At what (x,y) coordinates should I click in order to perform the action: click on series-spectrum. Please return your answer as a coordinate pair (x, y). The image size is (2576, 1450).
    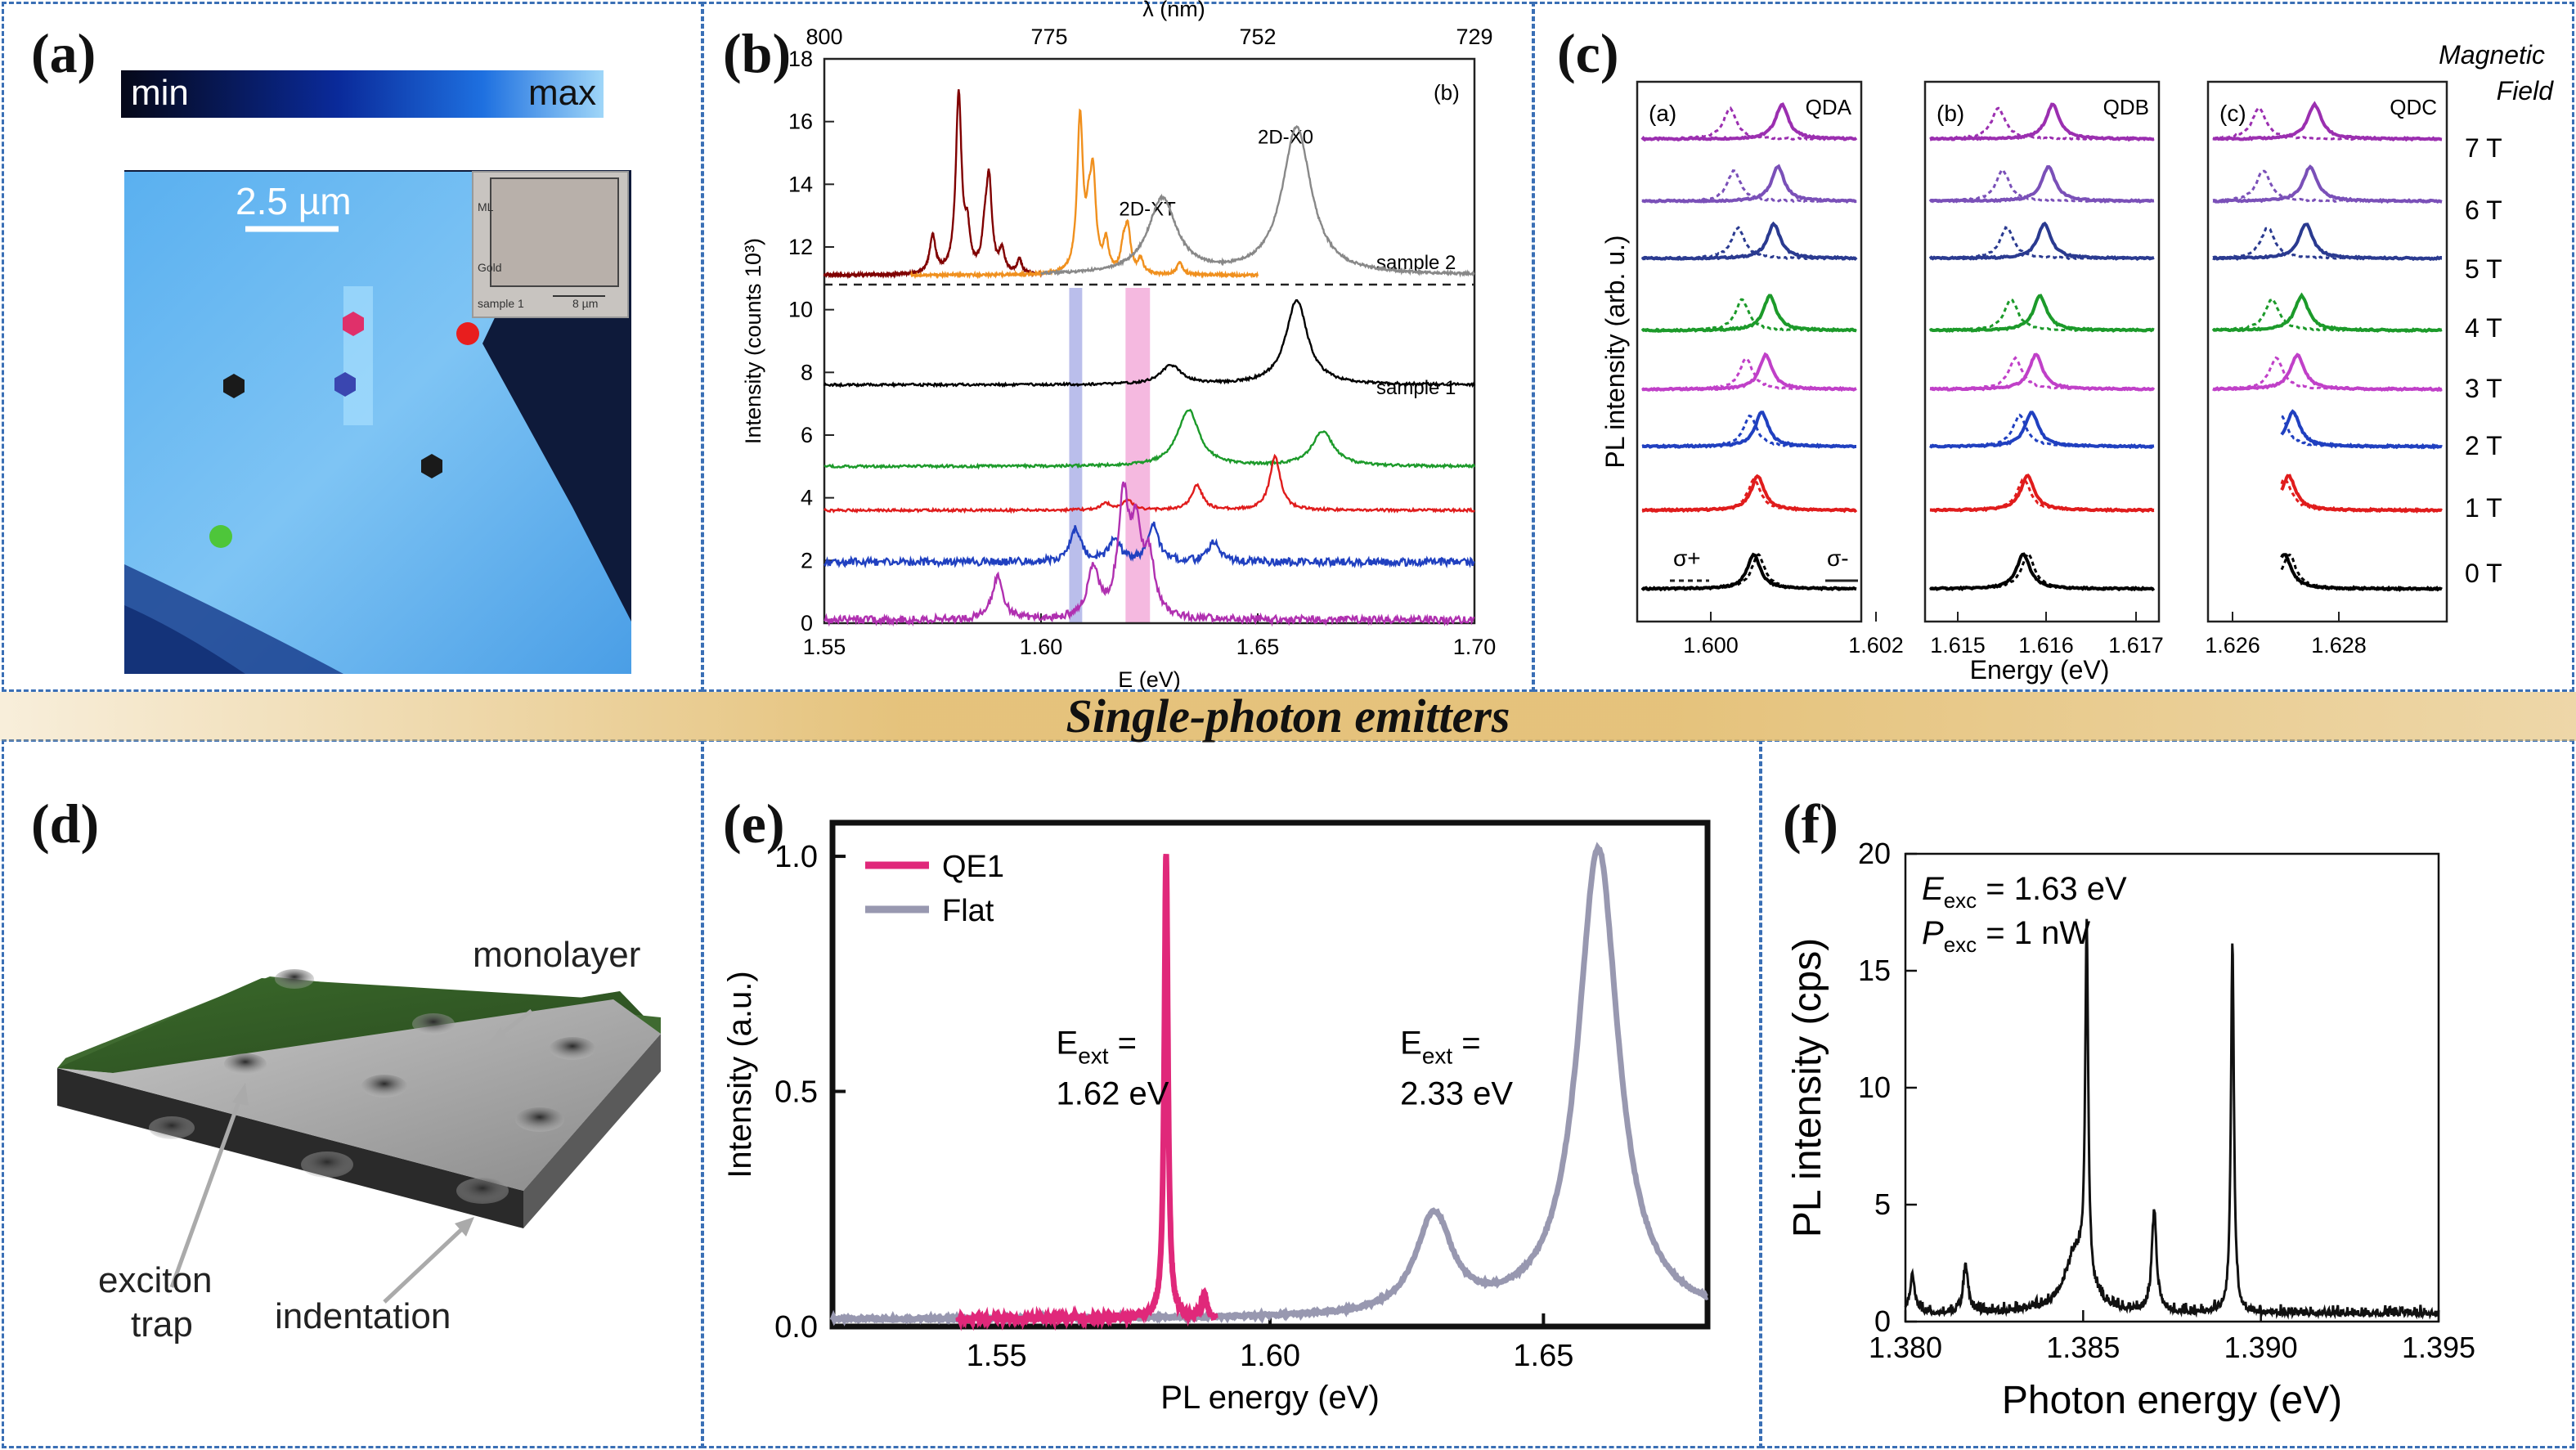
    Looking at the image, I should click on (2172, 1119).